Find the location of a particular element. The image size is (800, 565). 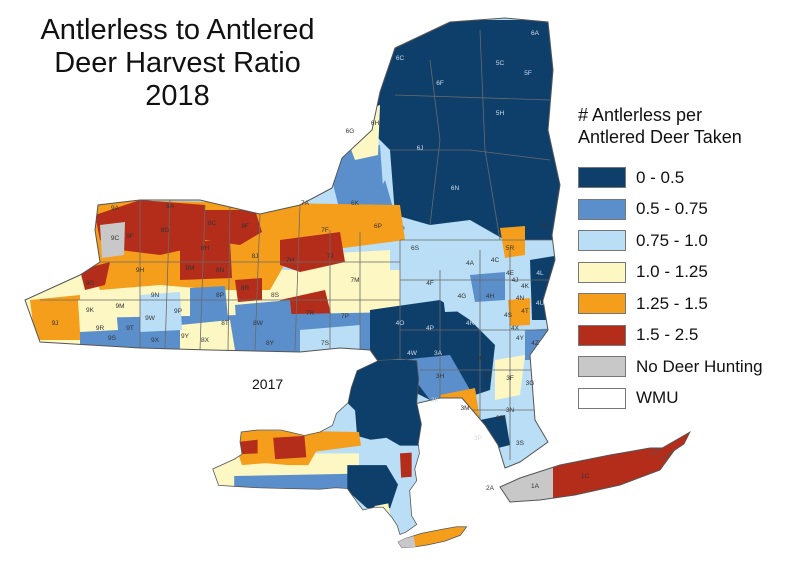

legend-item: 1.25 - 1.5 is located at coordinates (689, 304).